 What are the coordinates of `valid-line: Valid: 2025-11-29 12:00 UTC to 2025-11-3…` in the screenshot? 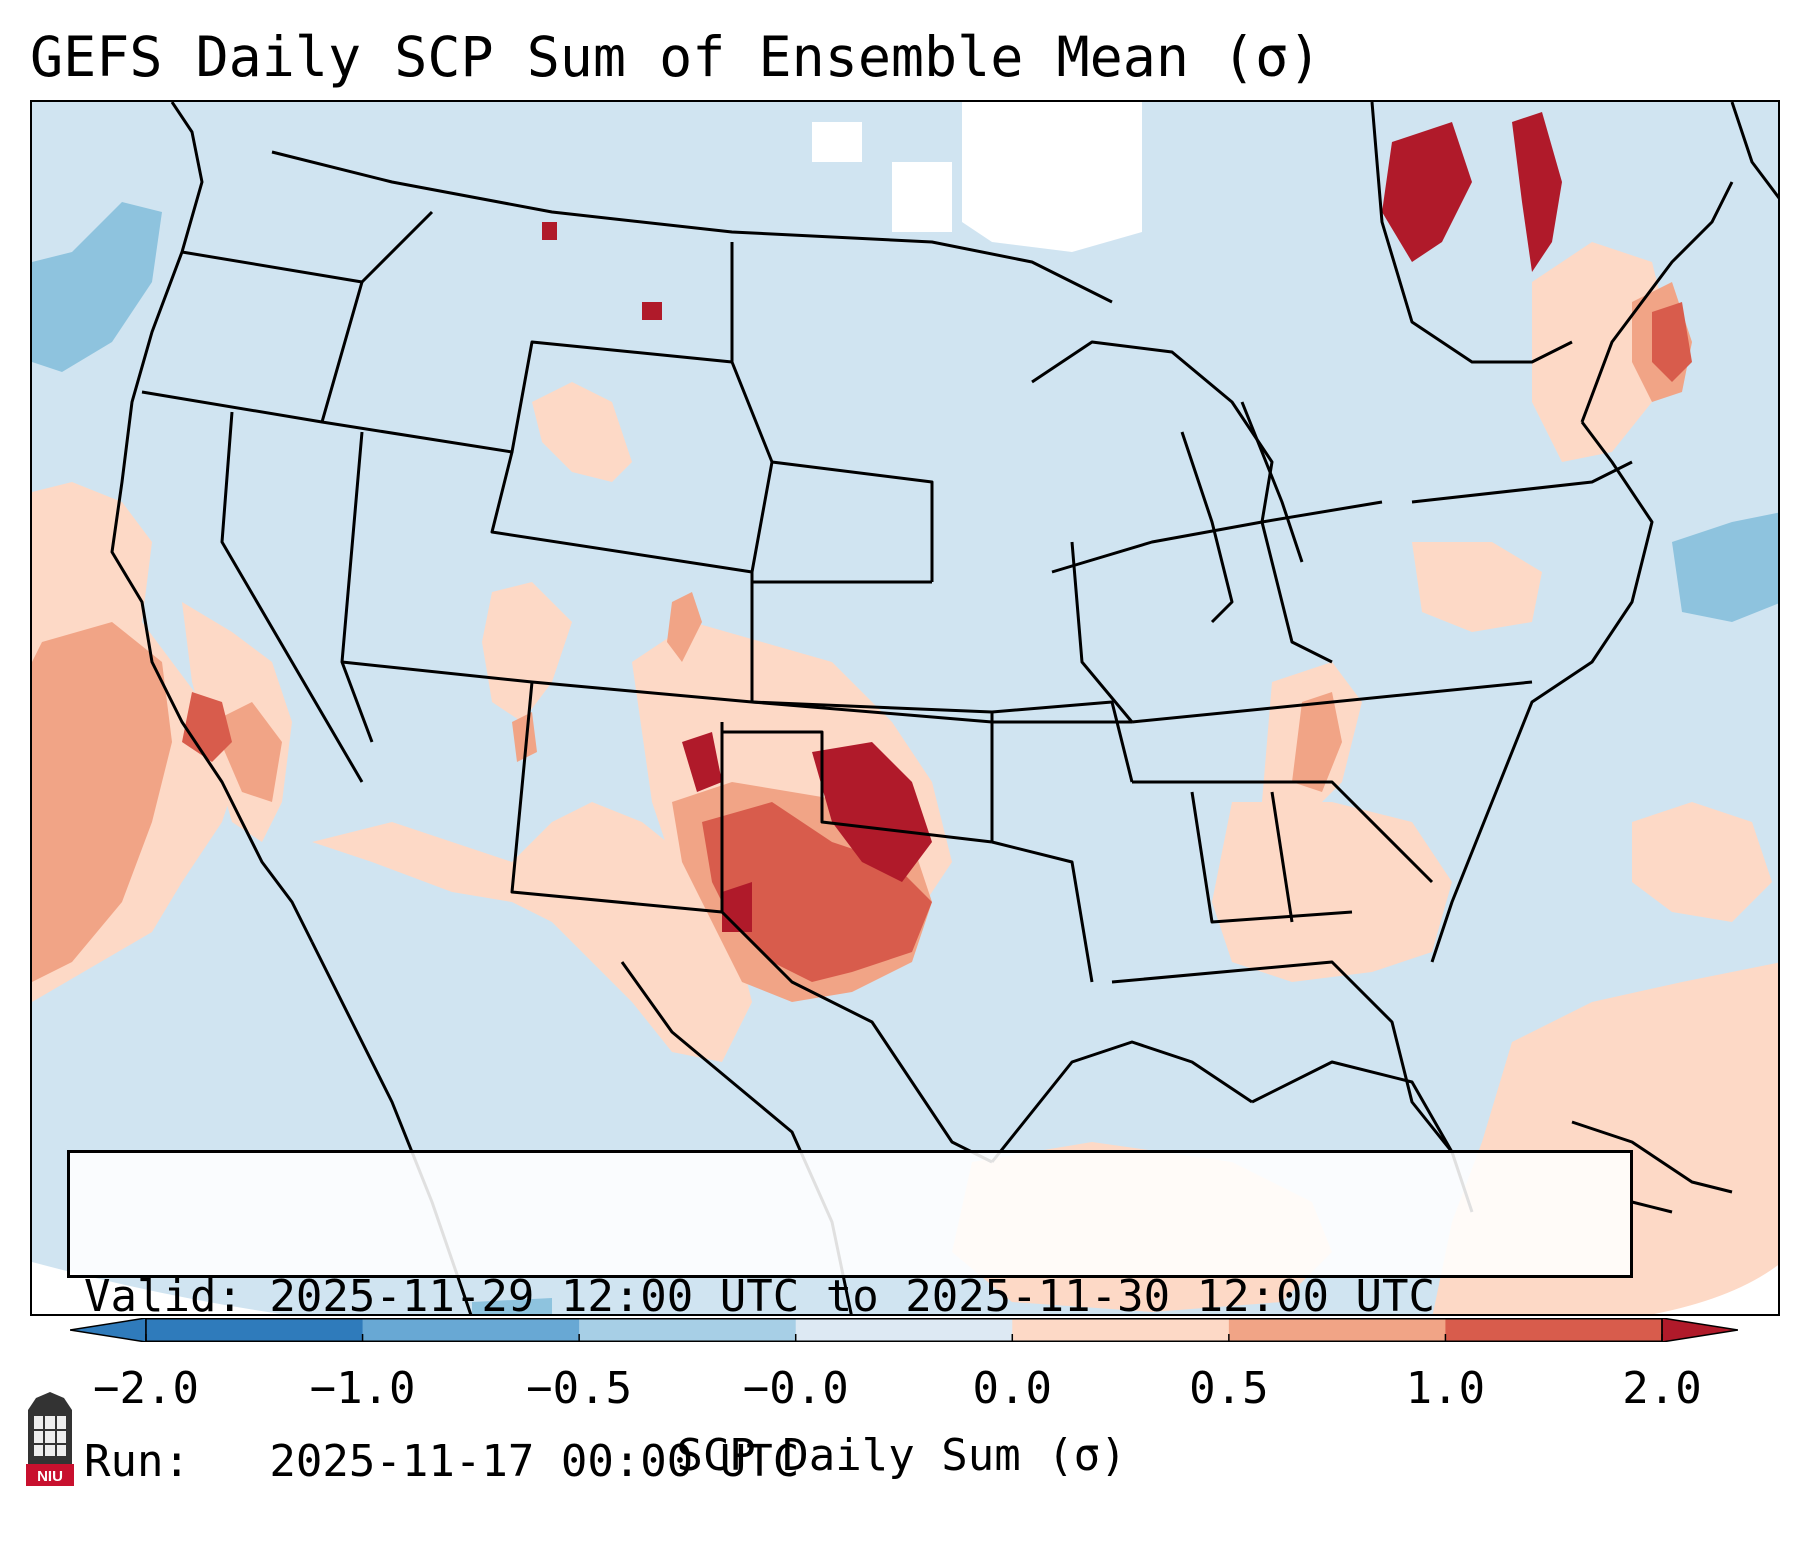 It's located at (760, 1296).